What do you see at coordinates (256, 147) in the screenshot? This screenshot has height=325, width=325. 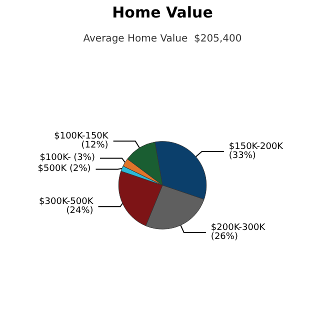 I see `slice-label: $150K-200K` at bounding box center [256, 147].